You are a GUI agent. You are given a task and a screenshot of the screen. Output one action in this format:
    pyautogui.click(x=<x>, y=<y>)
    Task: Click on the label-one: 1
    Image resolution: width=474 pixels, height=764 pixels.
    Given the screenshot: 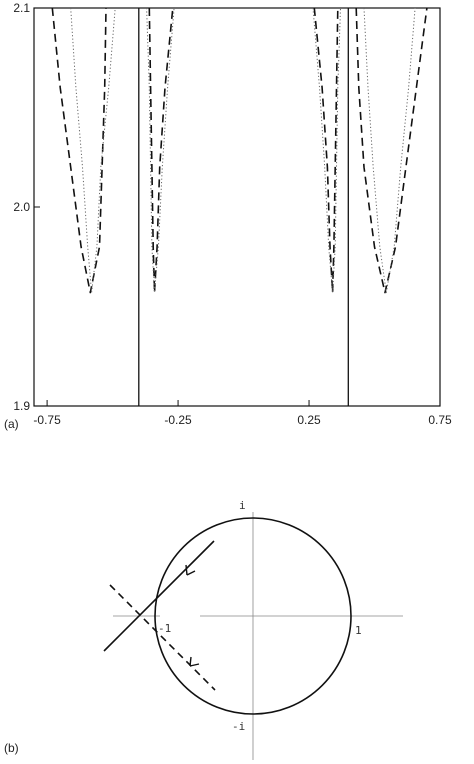 What is the action you would take?
    pyautogui.click(x=358, y=630)
    